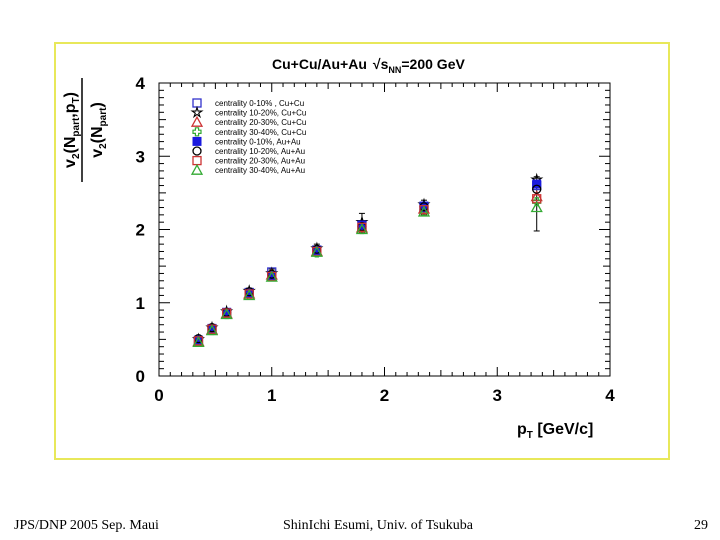 The width and height of the screenshot is (720, 540). I want to click on x-tick-label: 3, so click(497, 395).